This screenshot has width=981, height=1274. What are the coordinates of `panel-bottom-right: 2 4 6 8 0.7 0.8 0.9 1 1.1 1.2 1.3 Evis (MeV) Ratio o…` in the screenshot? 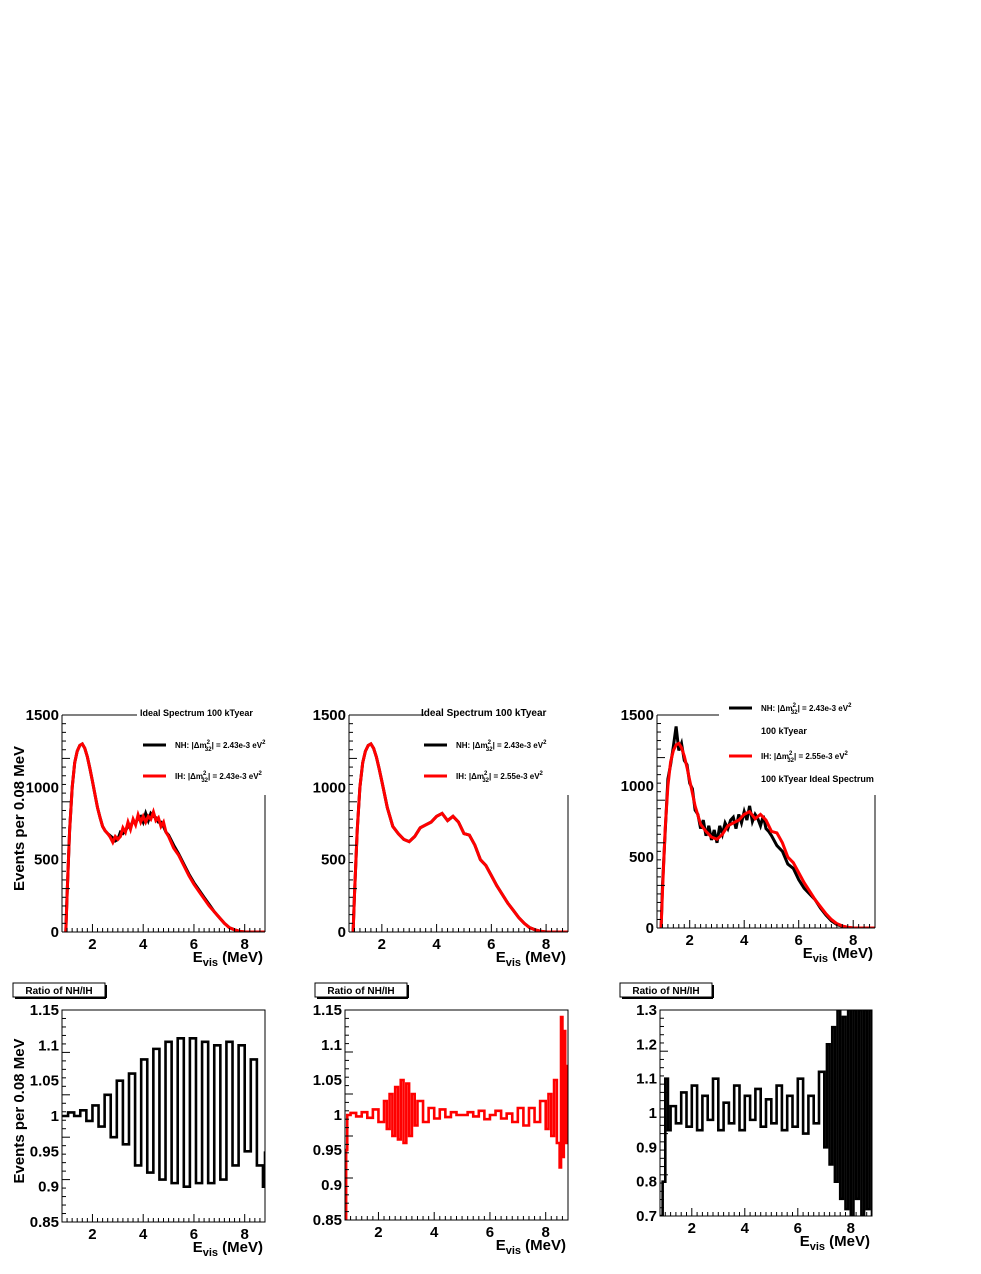 It's located at (746, 1117).